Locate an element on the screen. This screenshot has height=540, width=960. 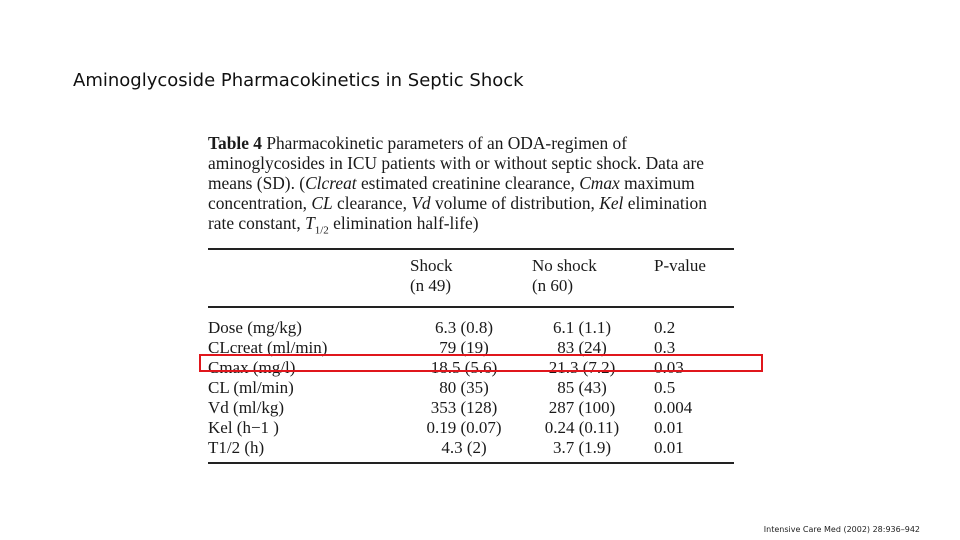
table-header: Shock (n 49) No shock (n 60) P-value is located at coordinates (471, 277).